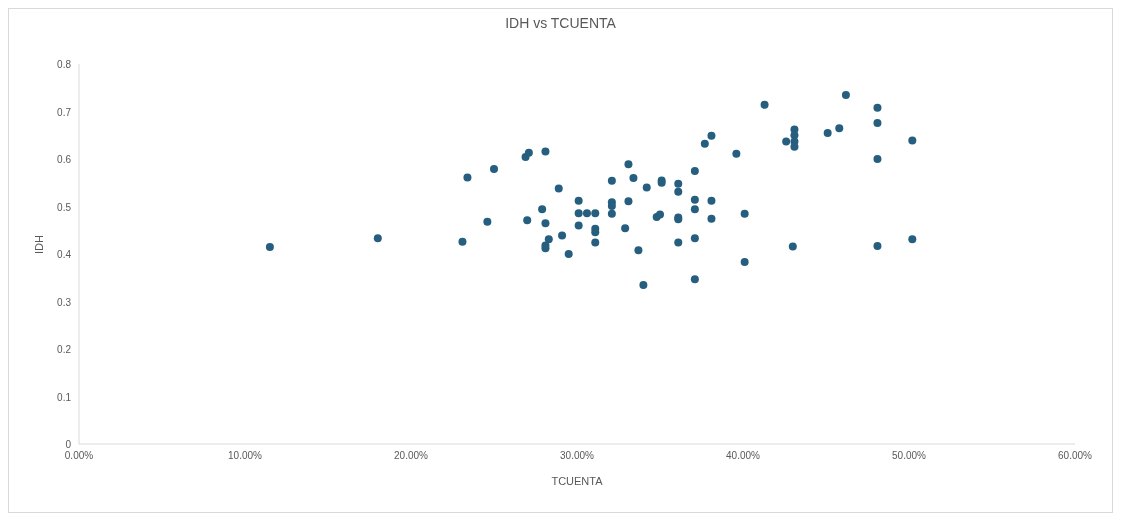 Image resolution: width=1121 pixels, height=521 pixels. Describe the element at coordinates (64, 64) in the screenshot. I see `y-tick-label: 0.8` at that location.